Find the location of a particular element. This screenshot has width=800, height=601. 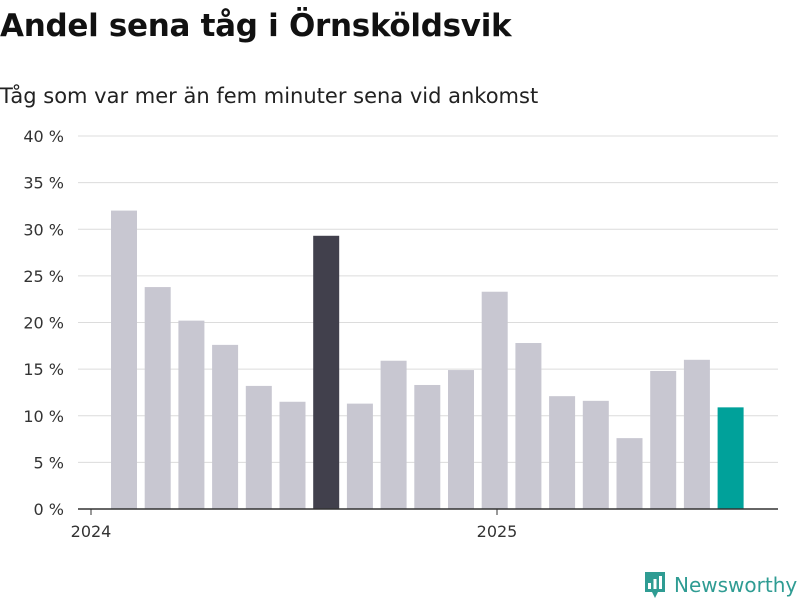

y-tick-label: 15 % is located at coordinates (43, 369).